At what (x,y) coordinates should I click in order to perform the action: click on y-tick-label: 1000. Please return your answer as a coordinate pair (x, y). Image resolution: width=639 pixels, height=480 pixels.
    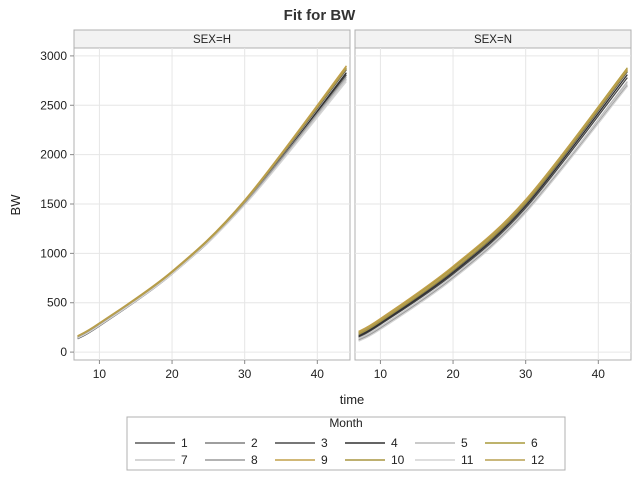
    Looking at the image, I should click on (53, 253).